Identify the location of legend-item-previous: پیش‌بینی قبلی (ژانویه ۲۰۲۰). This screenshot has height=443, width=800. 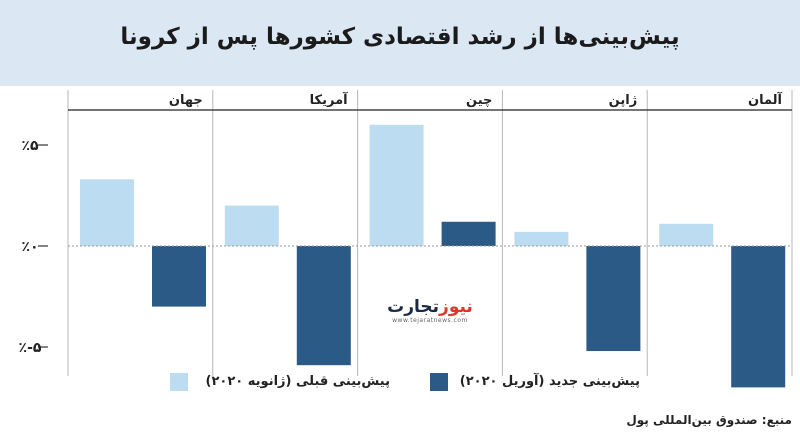
(280, 382).